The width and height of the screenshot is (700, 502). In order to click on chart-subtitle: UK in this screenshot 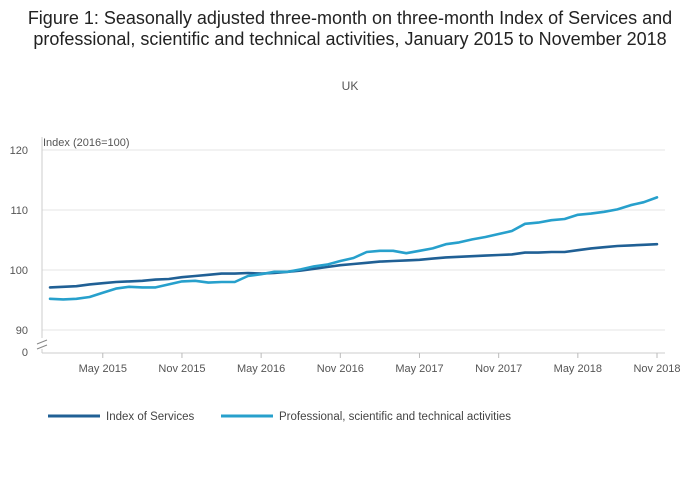, I will do `click(350, 86)`.